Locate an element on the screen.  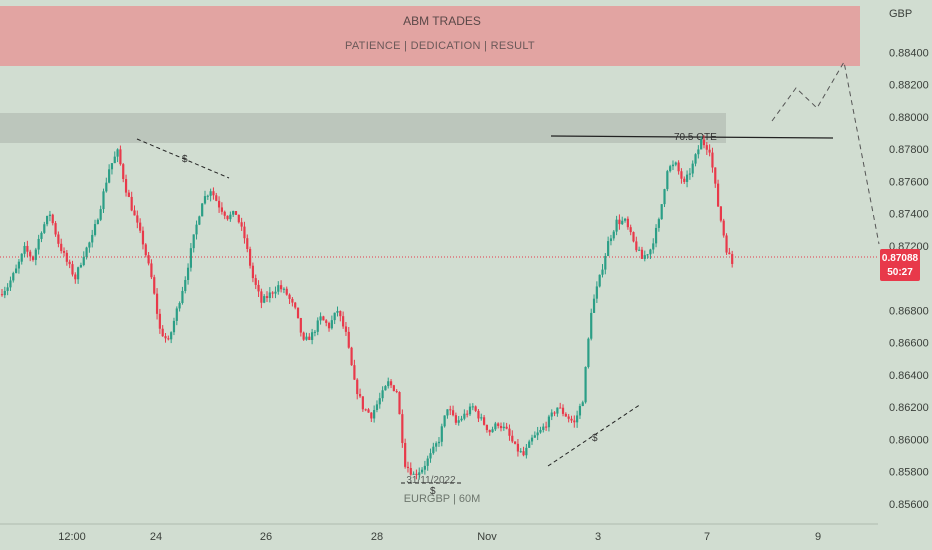
current-price-box is located at coordinates (900, 265).